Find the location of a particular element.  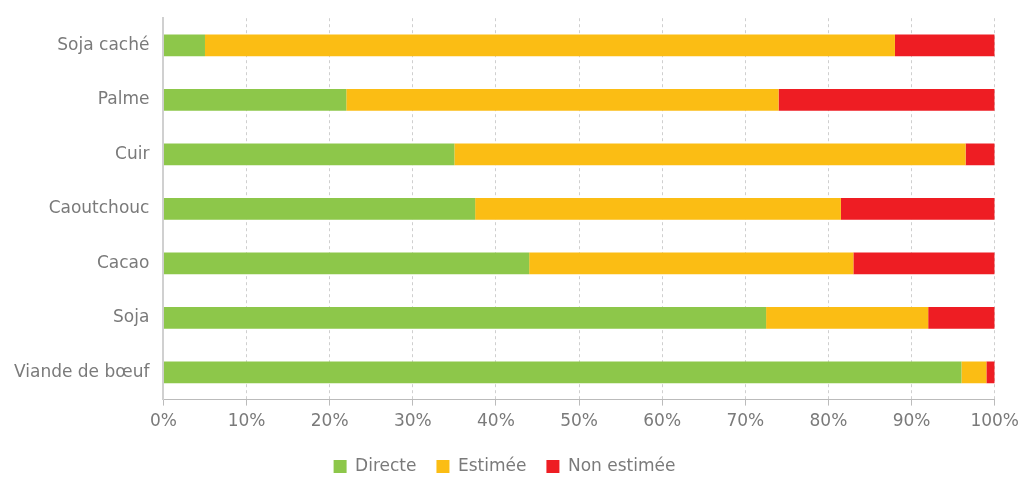

y-tick-label: Palme is located at coordinates (123, 98).